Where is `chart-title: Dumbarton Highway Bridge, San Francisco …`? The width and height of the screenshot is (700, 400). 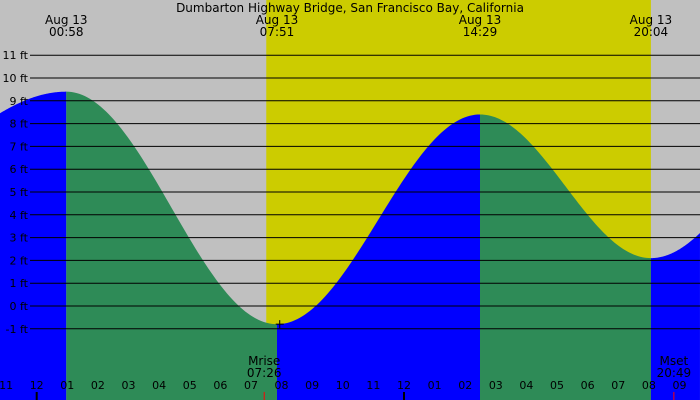
chart-title: Dumbarton Highway Bridge, San Francisco … is located at coordinates (350, 8).